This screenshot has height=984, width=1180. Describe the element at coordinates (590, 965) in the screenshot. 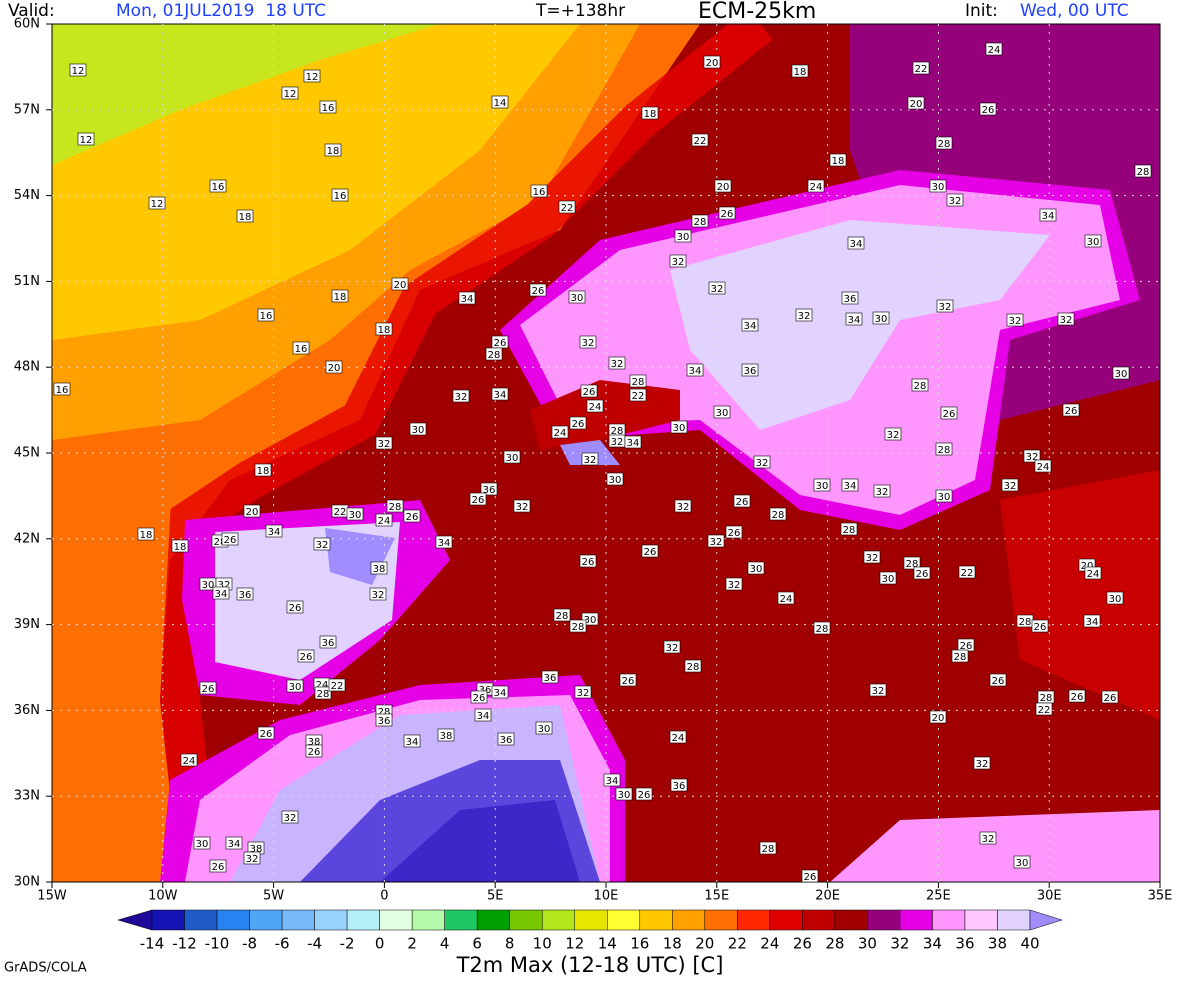

I see `field-title: T2m Max (12-18 UTC) [C]` at that location.